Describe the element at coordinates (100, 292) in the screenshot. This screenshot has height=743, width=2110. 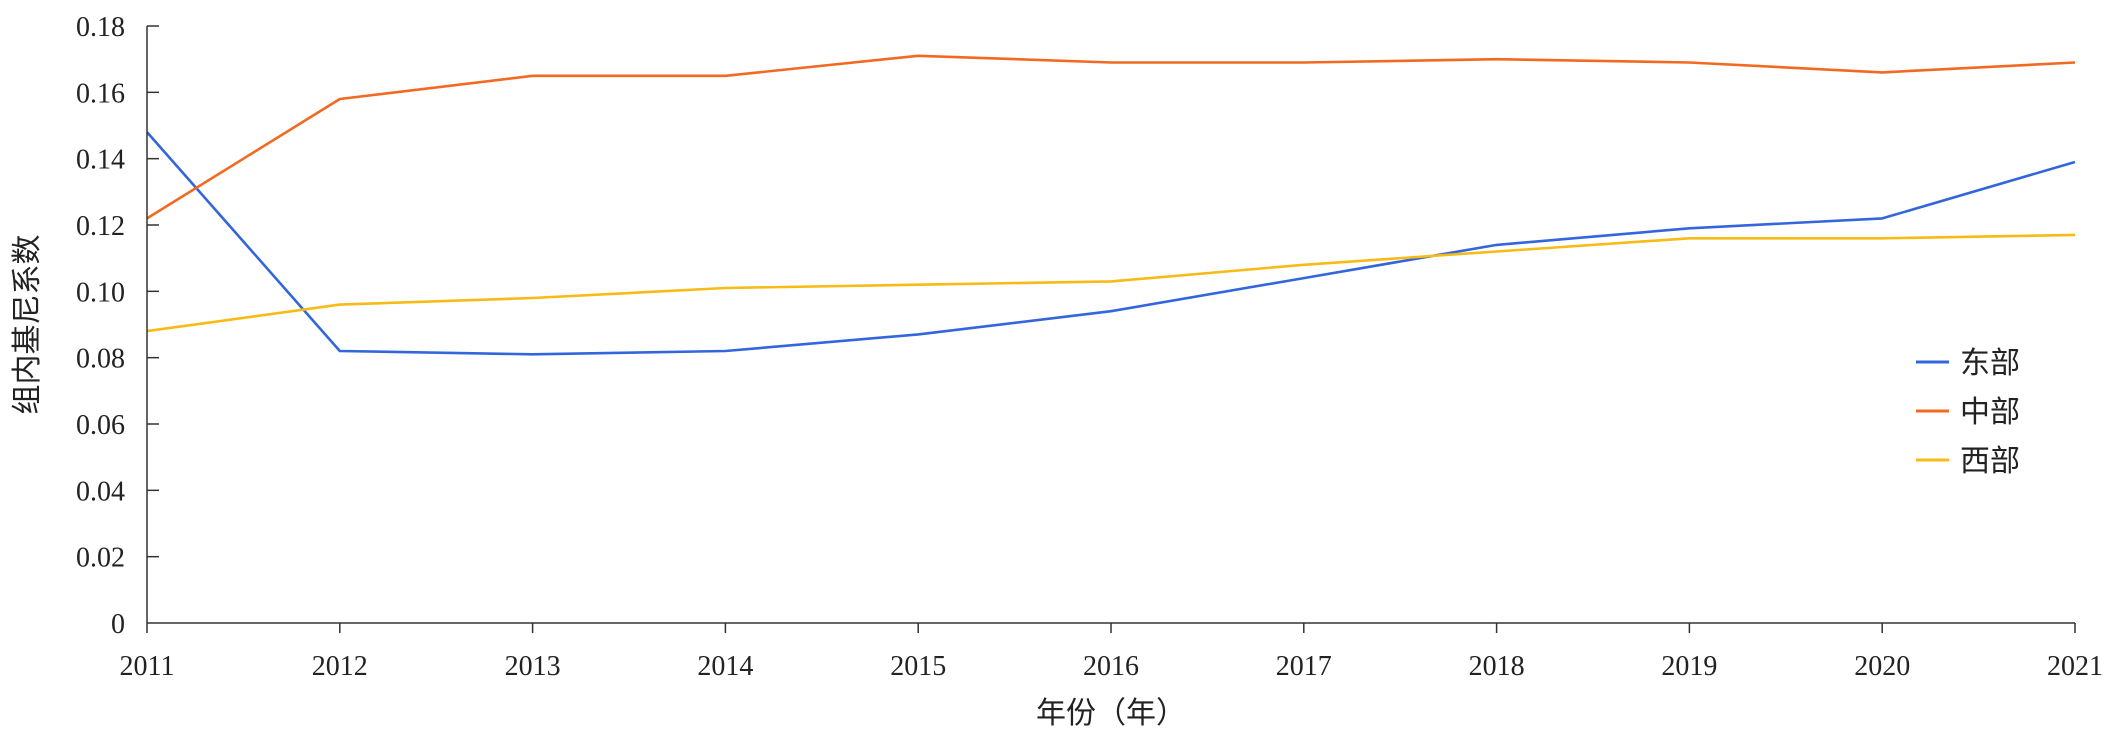
I see `y-tick-label: 0.10` at that location.